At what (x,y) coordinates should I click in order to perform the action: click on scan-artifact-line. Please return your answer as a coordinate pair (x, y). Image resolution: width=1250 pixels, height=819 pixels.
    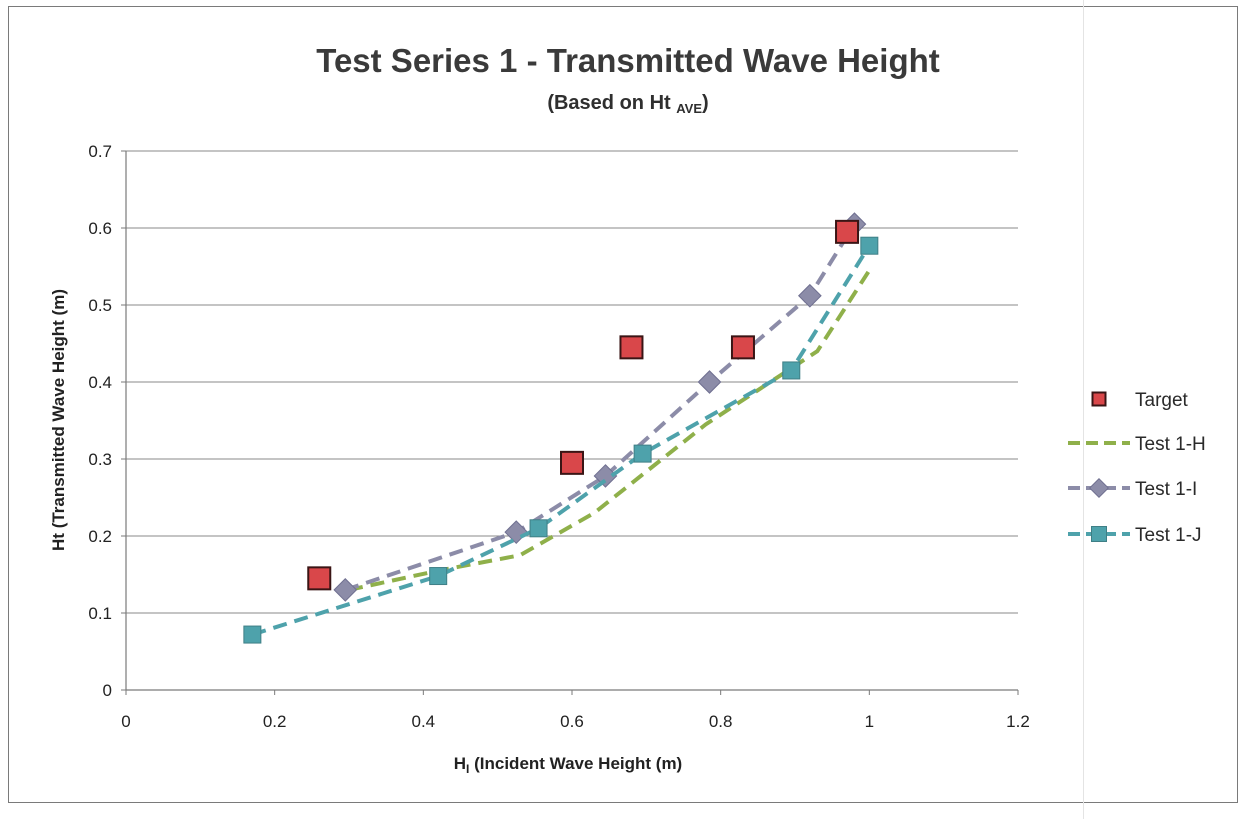
    Looking at the image, I should click on (1083, 409).